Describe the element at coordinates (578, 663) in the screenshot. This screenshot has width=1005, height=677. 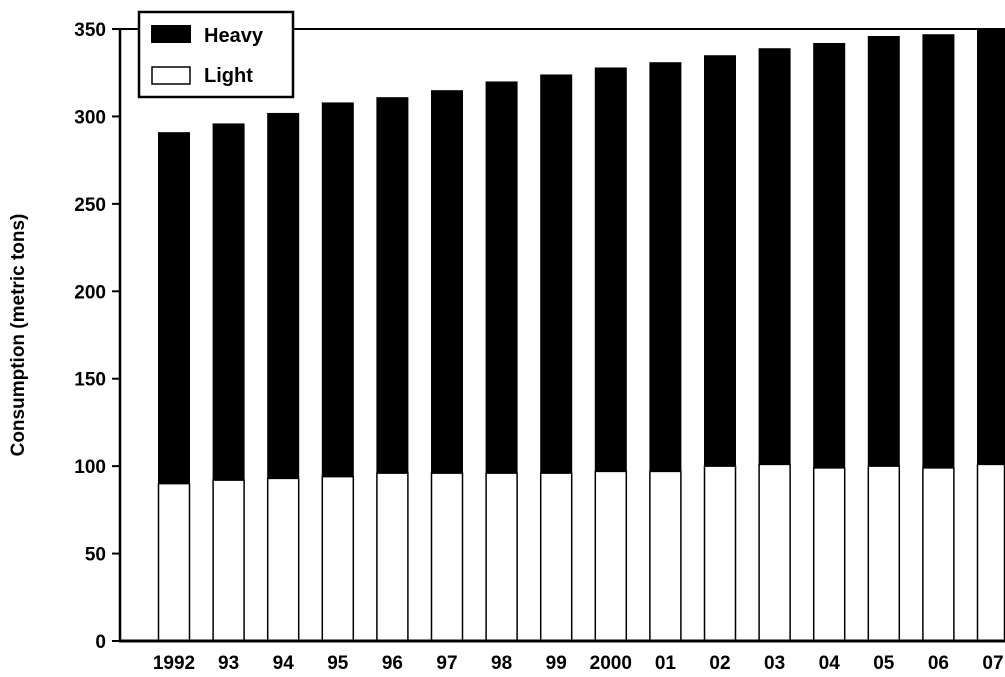
I see `x-ticks-layer: 1992 93 94 95 96 97 98 99 2000 01 02 03 04 05 06 07` at that location.